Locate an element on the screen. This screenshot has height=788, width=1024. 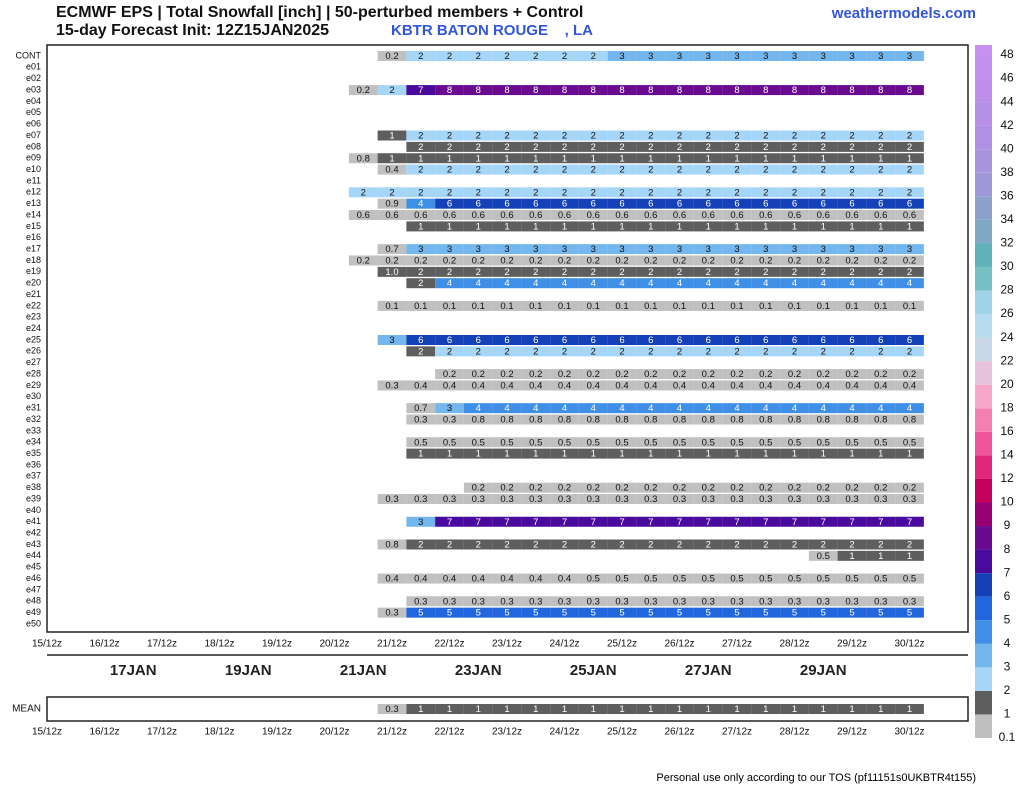
cell-label: 0.3 is located at coordinates (420, 499).